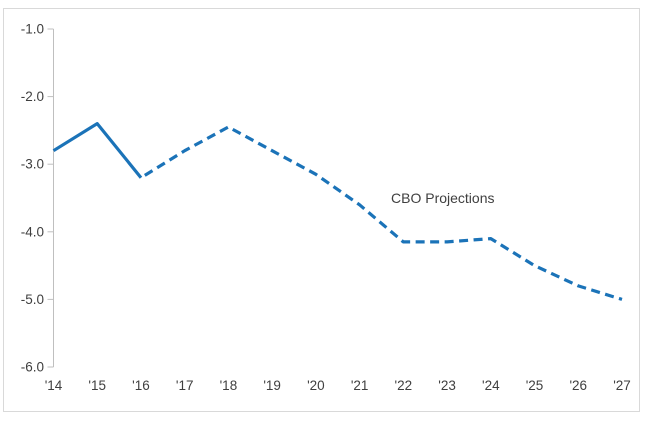 This screenshot has height=427, width=652. What do you see at coordinates (32, 231) in the screenshot?
I see `y-tick-label: -4.0` at bounding box center [32, 231].